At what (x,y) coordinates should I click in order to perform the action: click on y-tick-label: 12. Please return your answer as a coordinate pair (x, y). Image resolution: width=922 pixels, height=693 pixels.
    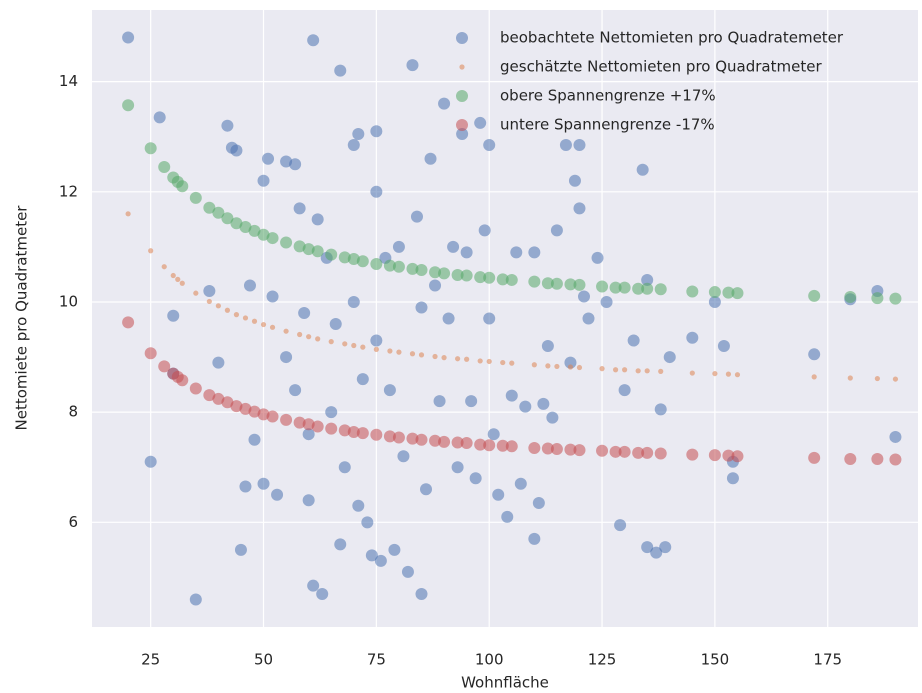
    Looking at the image, I should click on (68, 191).